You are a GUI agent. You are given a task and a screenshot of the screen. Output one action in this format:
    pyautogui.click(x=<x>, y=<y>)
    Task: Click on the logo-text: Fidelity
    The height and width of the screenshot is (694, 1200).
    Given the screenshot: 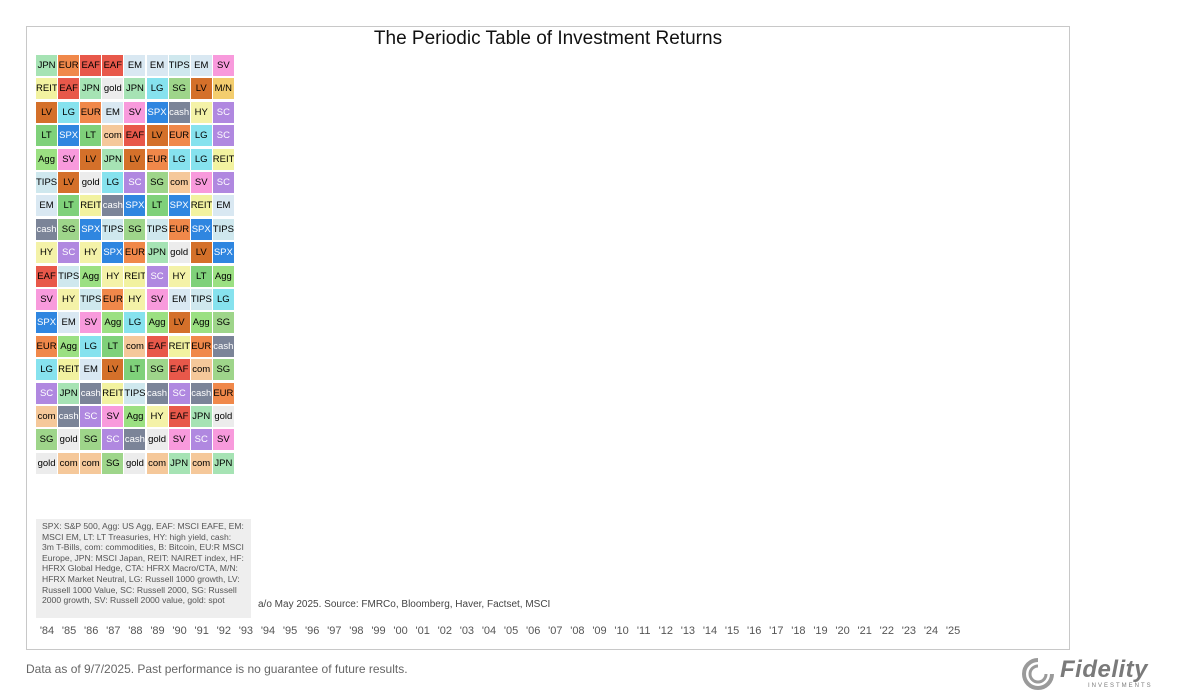 What is the action you would take?
    pyautogui.click(x=1104, y=669)
    